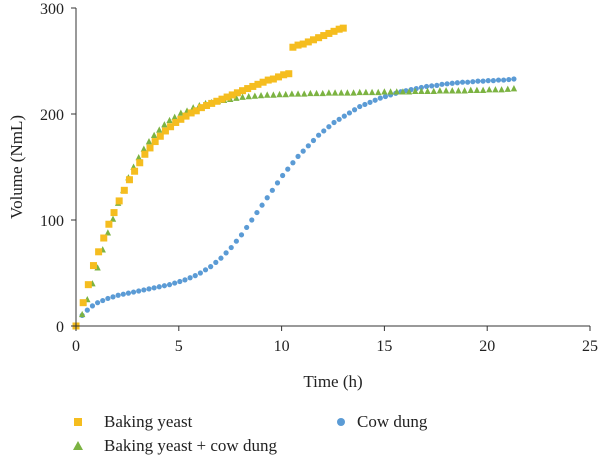 The height and width of the screenshot is (460, 600). What do you see at coordinates (76, 346) in the screenshot?
I see `x-tick-label: 0` at bounding box center [76, 346].